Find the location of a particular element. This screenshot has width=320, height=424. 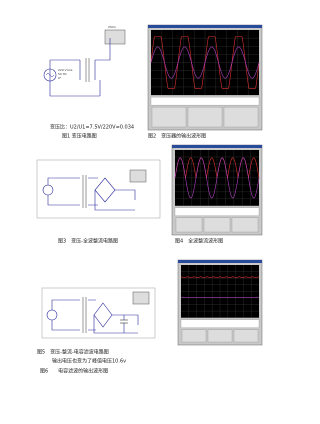

caption: 图5 变压-整流-电容滤波电路图 is located at coordinates (73, 352).